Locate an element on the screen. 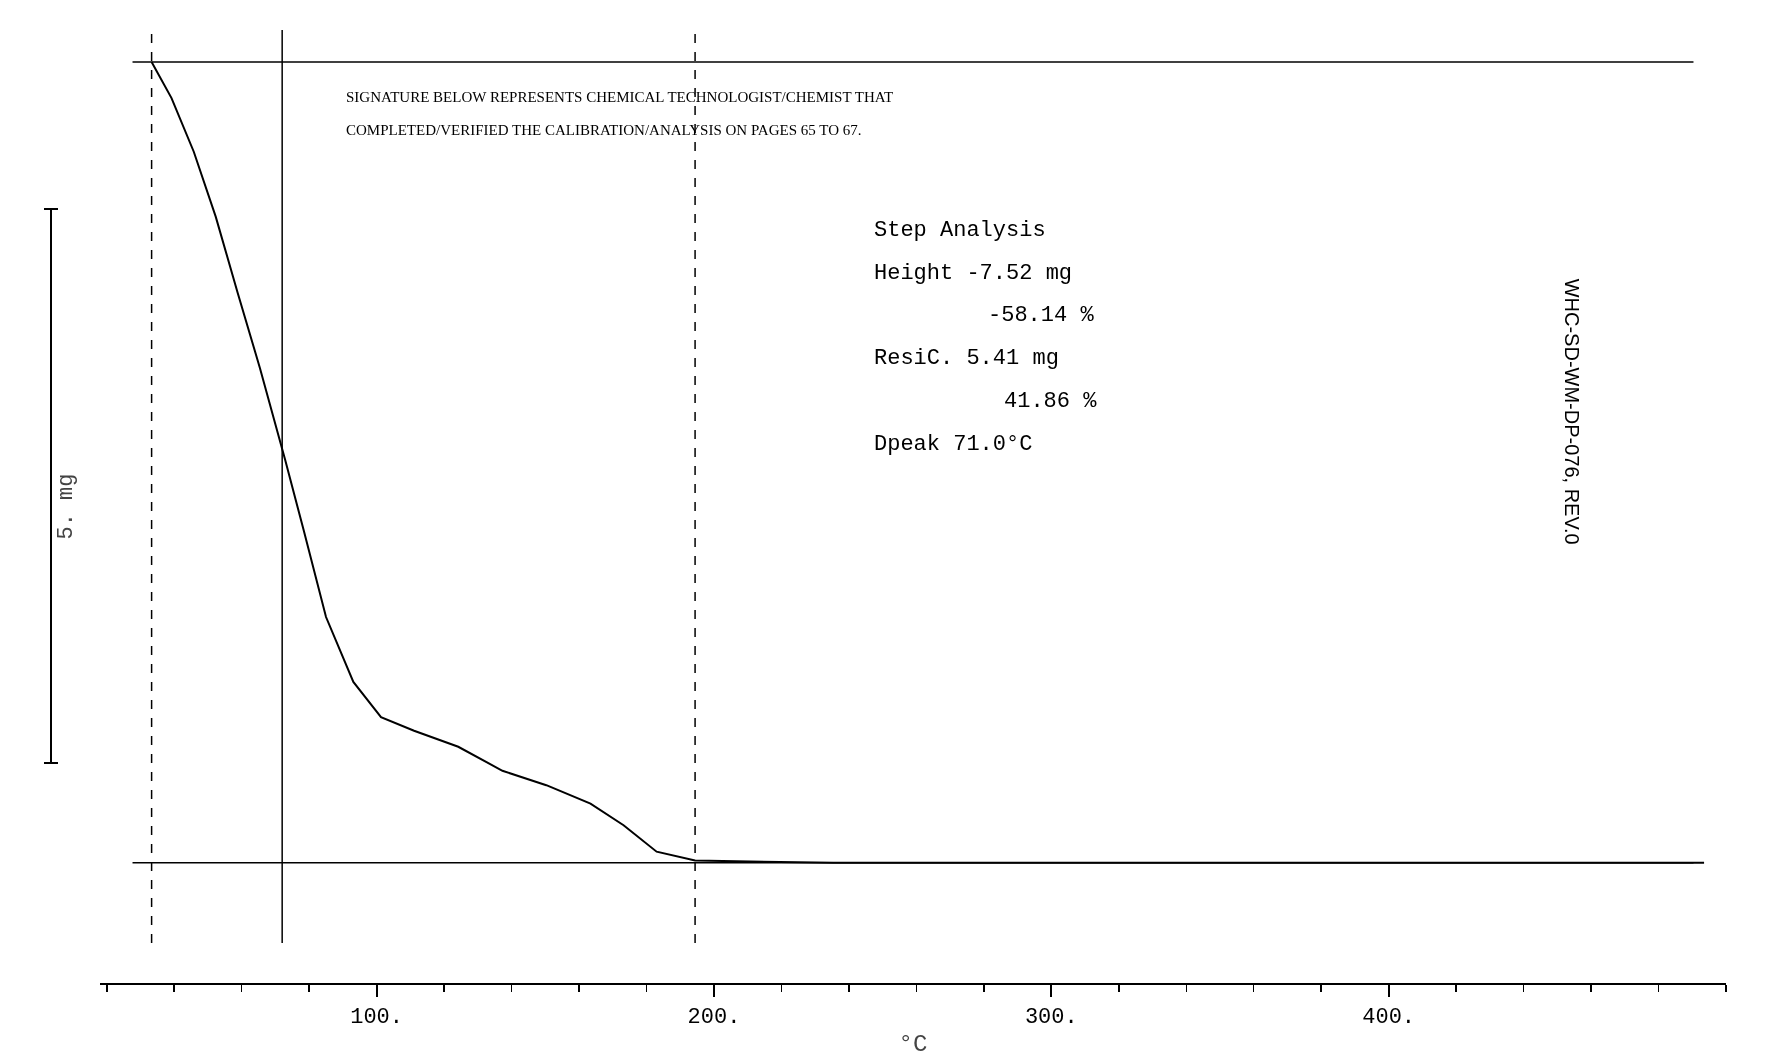  x-tick-label: 100. is located at coordinates (377, 1018).